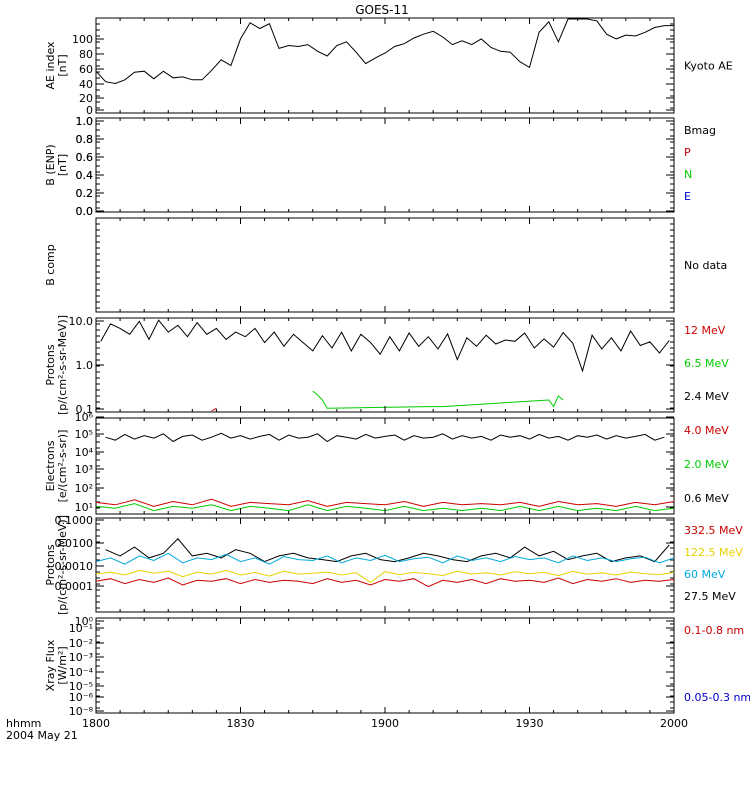  Describe the element at coordinates (687, 152) in the screenshot. I see `legend-item: P` at that location.